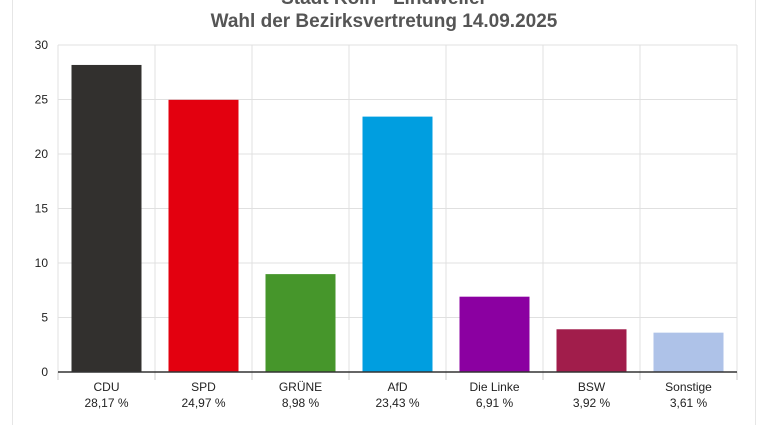  I want to click on x-category-label: SPD, so click(203, 387).